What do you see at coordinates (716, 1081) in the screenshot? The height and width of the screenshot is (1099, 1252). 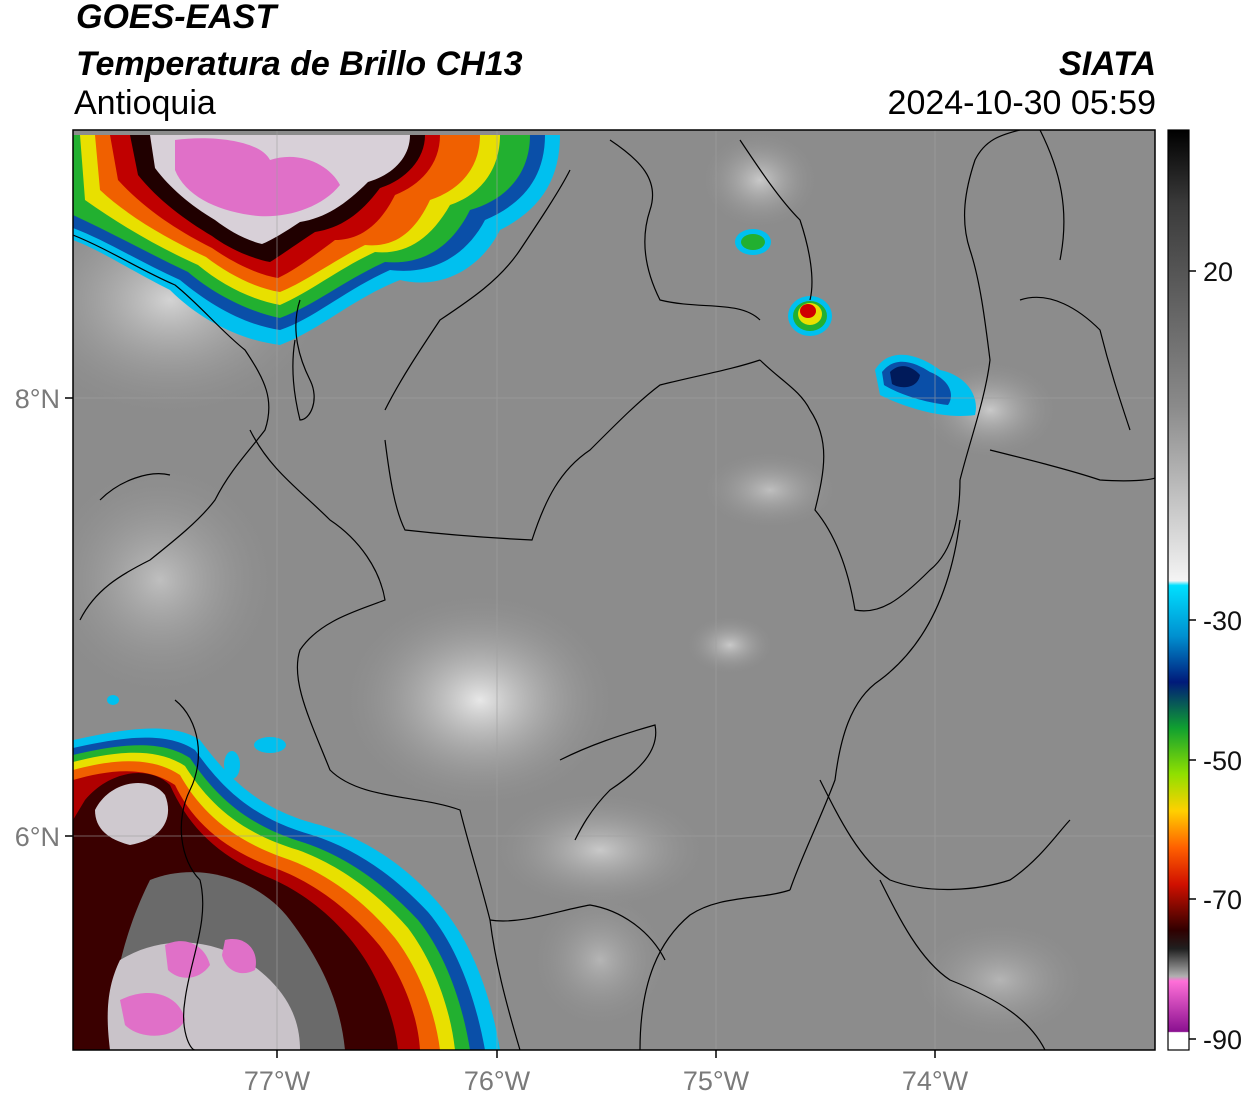 I see `lon-tick-75w: 75°W` at bounding box center [716, 1081].